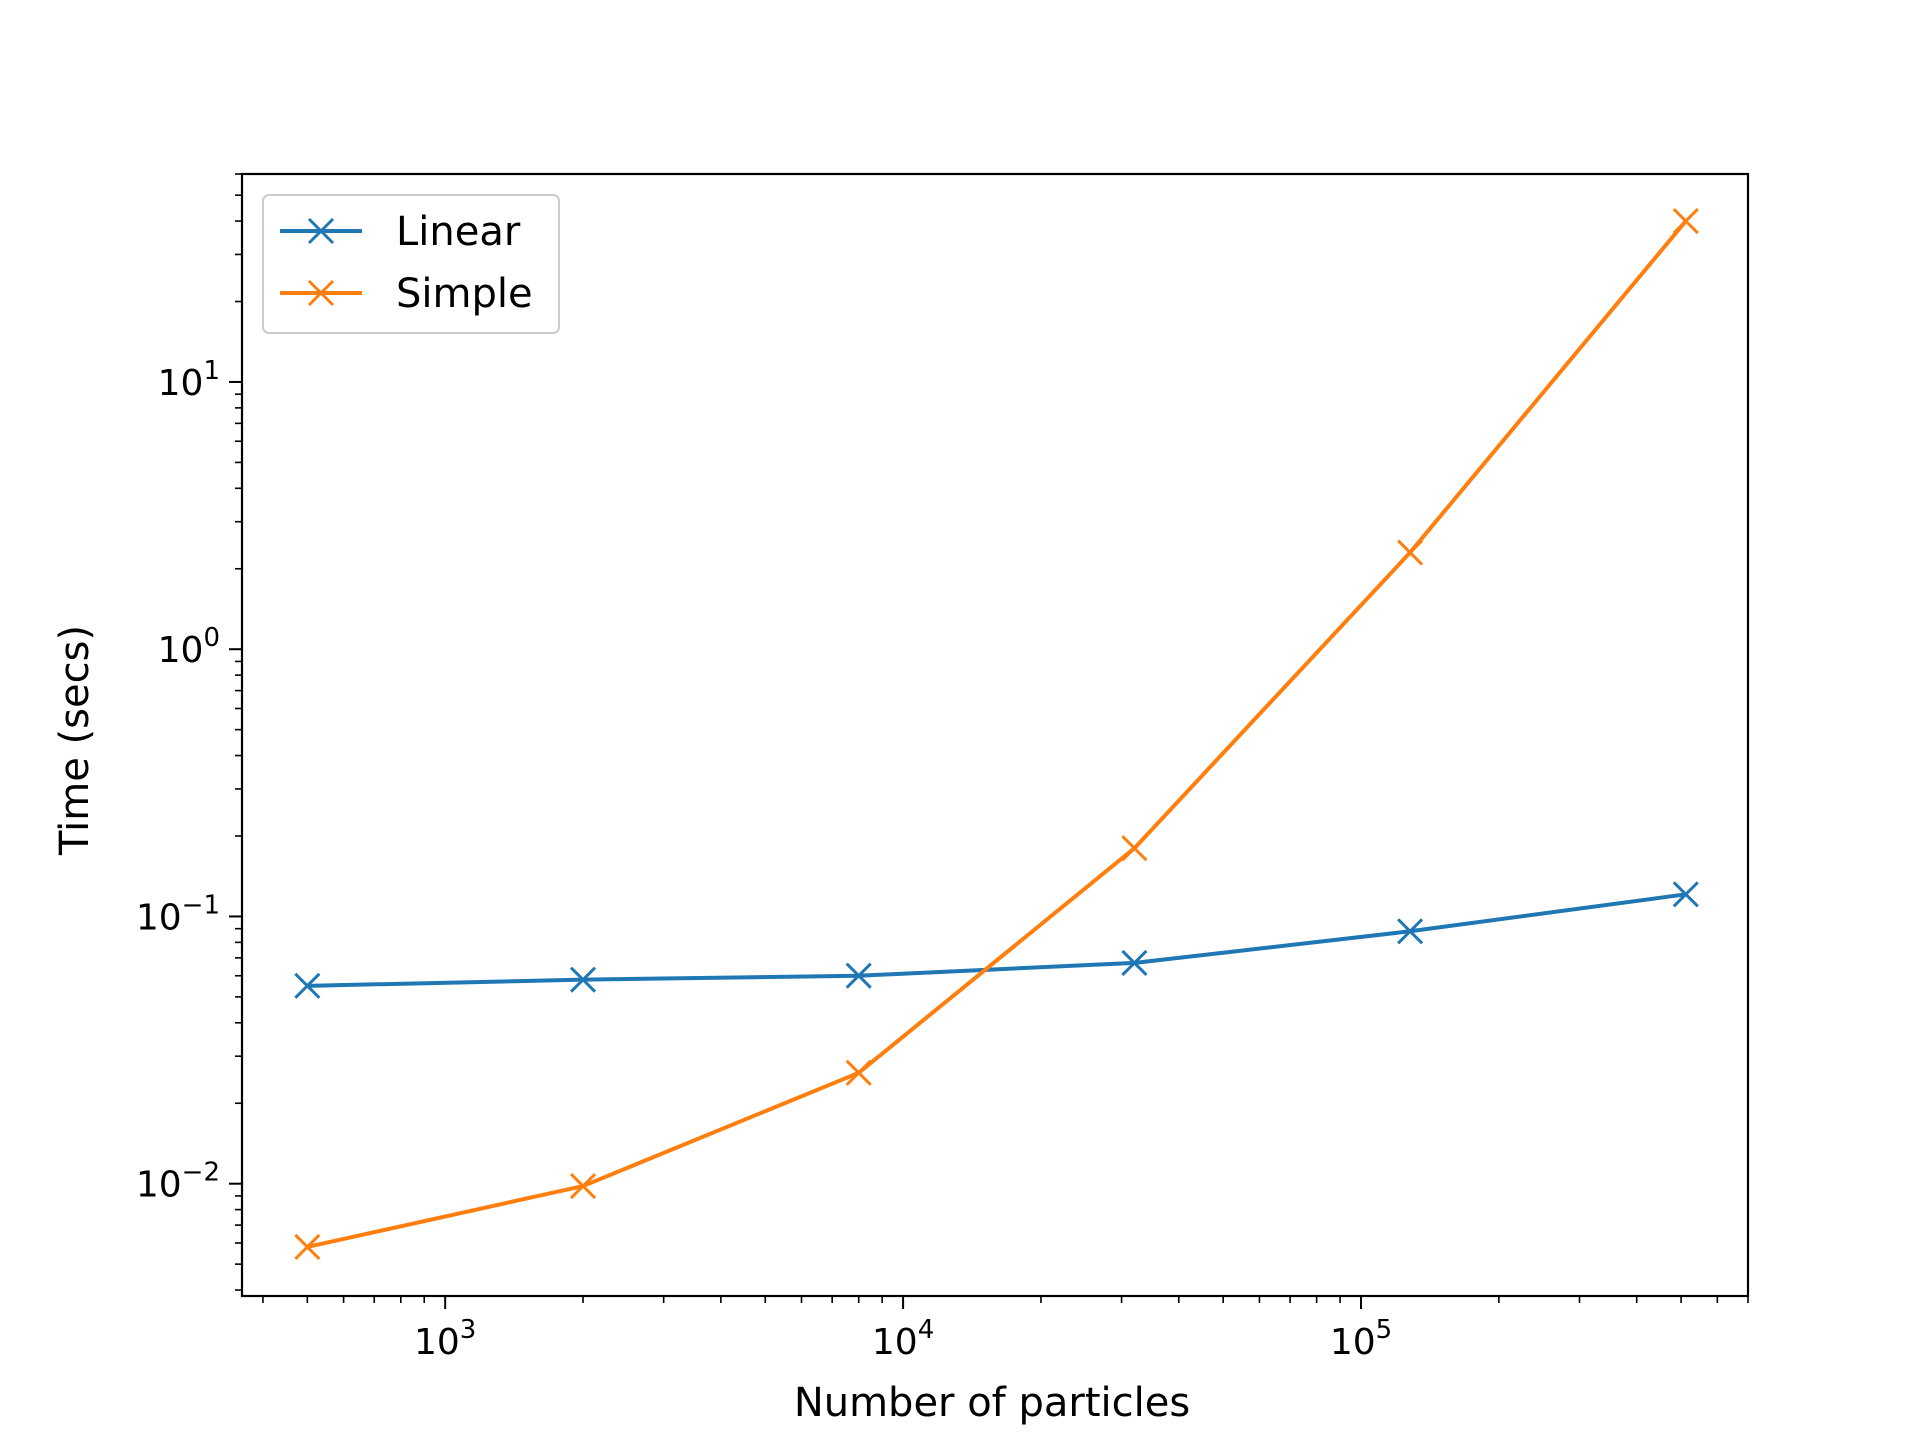  I want to click on x-tick-label: 10⁵, so click(1361, 1339).